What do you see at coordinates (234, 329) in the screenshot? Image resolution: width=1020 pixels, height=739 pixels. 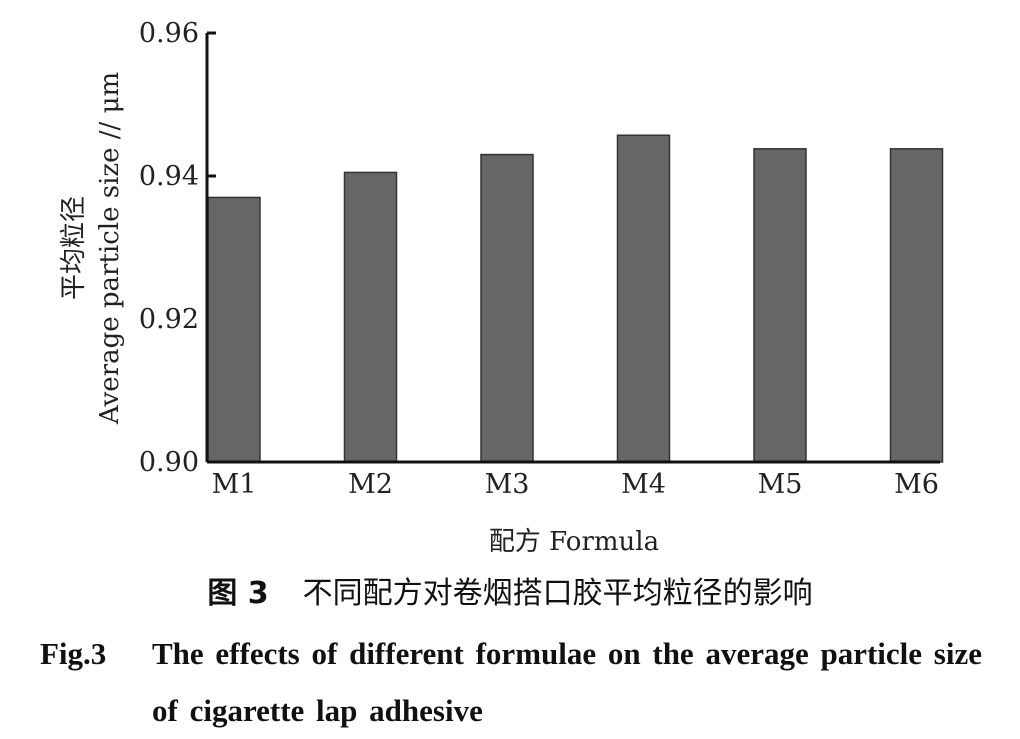 I see `bar-m1` at bounding box center [234, 329].